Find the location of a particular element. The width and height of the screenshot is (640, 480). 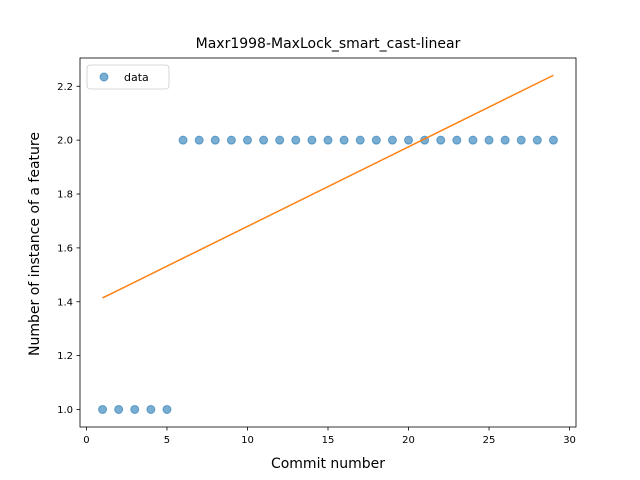

y-tick-label: 2.0 is located at coordinates (65, 141).